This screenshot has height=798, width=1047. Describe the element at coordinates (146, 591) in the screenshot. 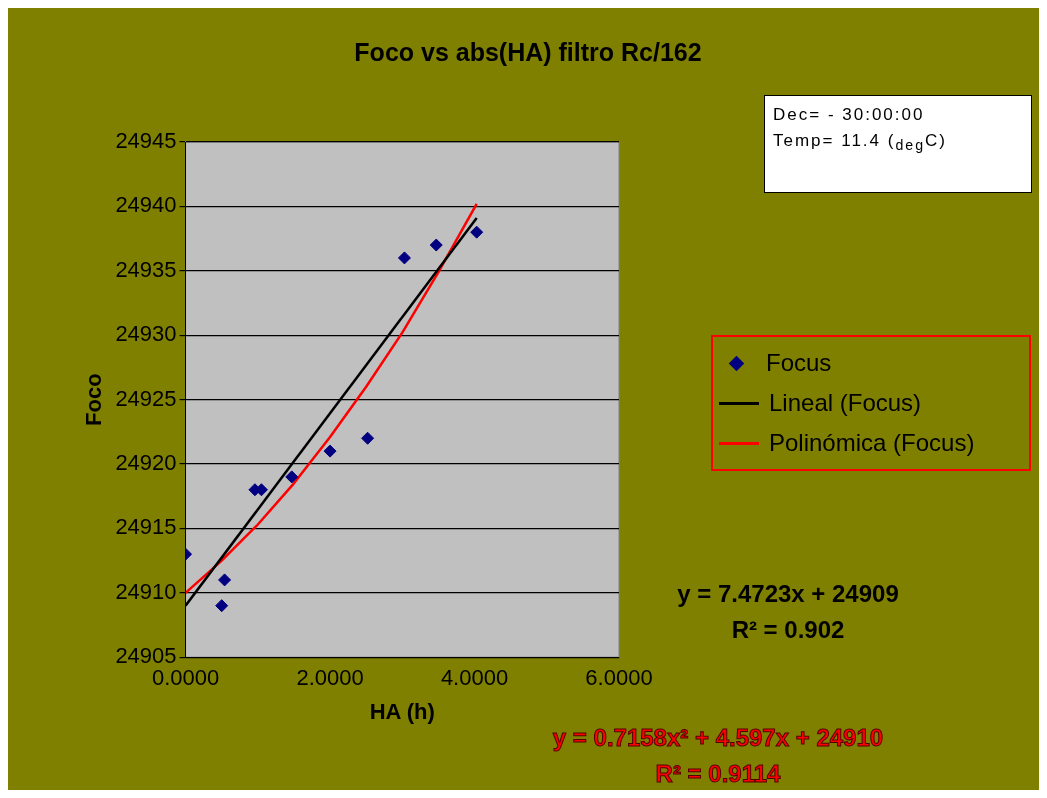

I see `y-tick-label: 24910` at that location.